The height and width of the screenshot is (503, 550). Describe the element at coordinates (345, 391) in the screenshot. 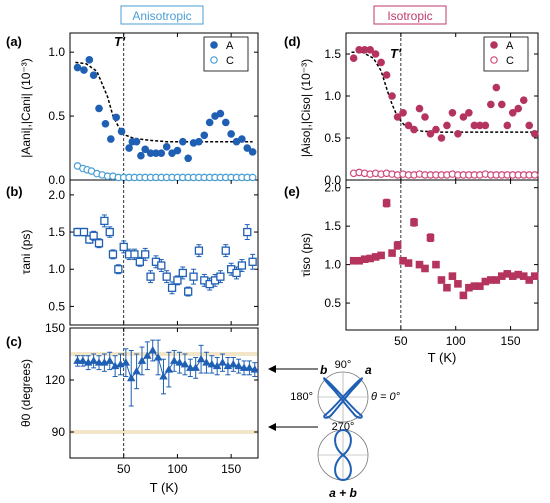

I see `polar-top: 90° 180° θ = 0° b a` at that location.